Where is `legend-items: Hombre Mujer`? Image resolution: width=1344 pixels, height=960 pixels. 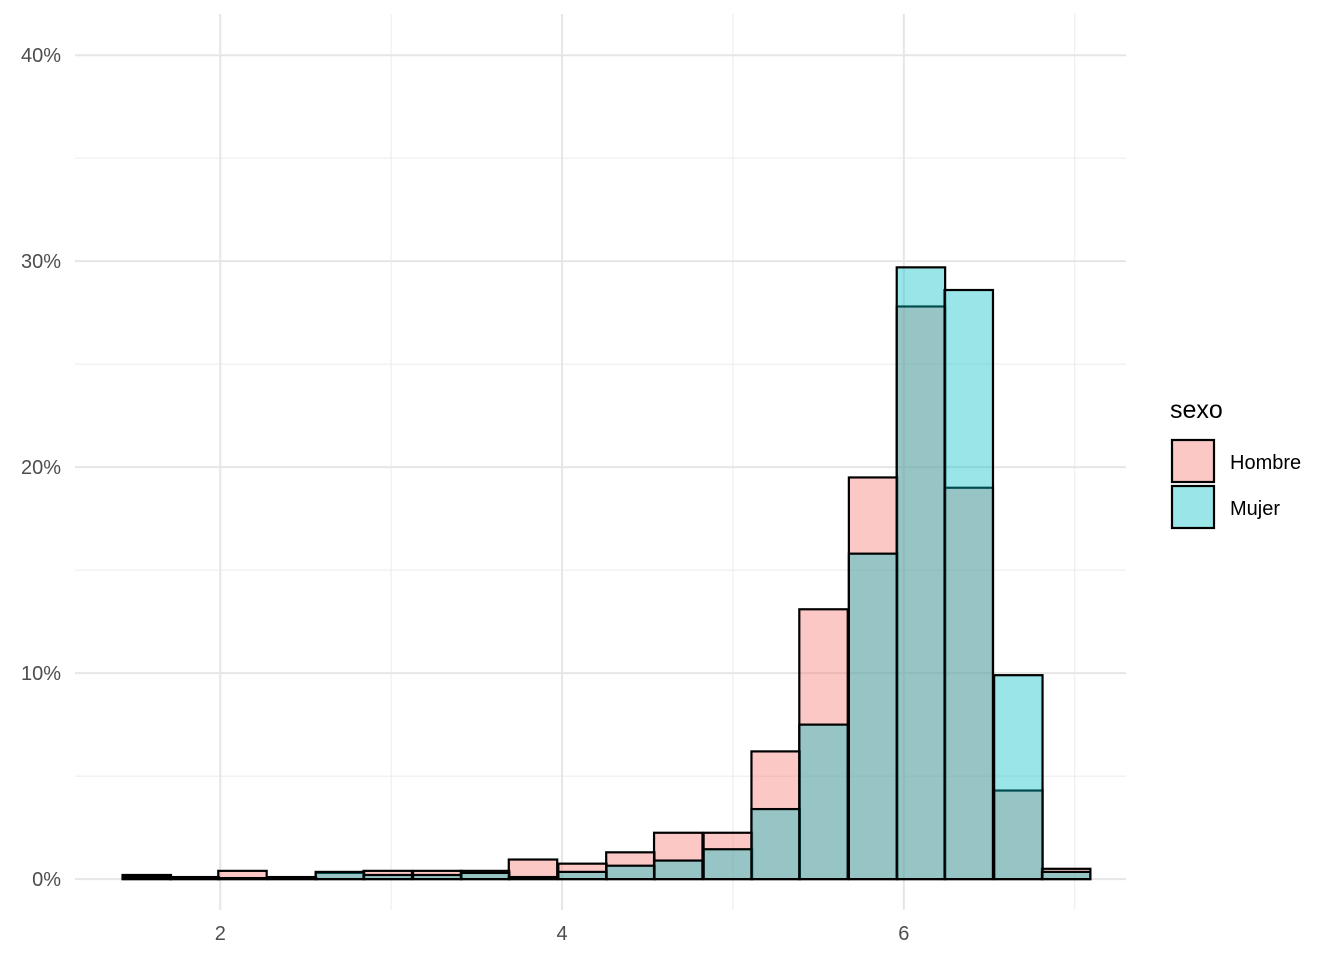
legend-items: Hombre Mujer is located at coordinates (1235, 484).